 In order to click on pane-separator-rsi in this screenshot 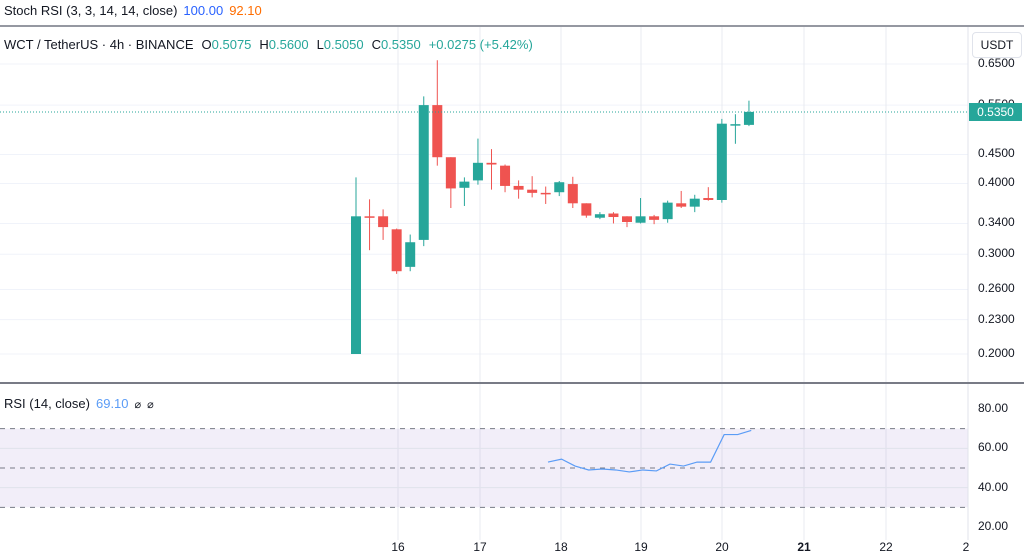, I will do `click(512, 383)`.